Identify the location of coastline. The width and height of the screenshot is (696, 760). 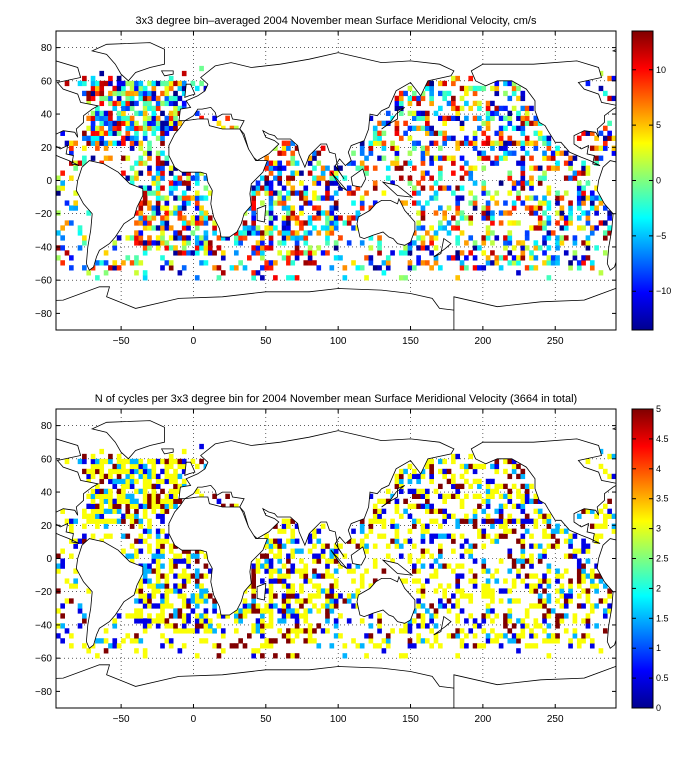
(693, 556).